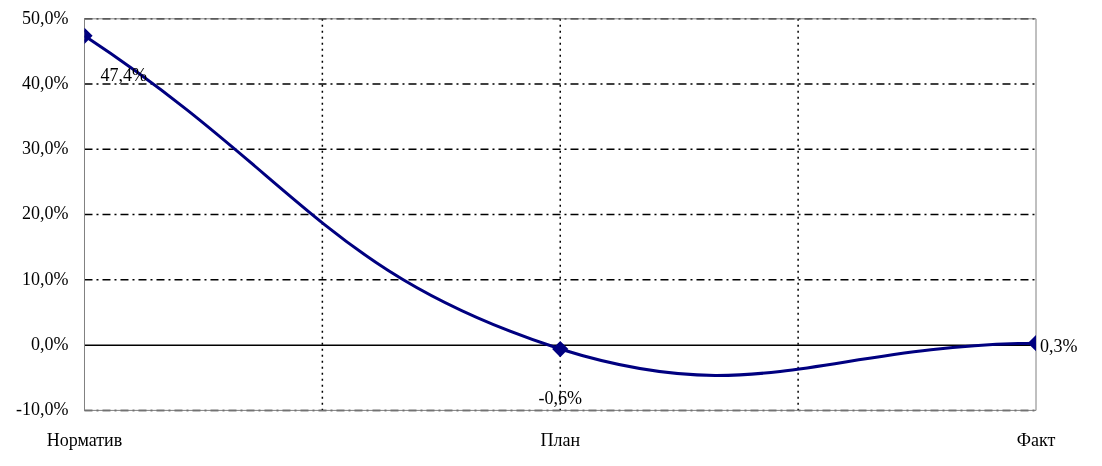 This screenshot has height=466, width=1102. What do you see at coordinates (1036, 439) in the screenshot?
I see `x-tick-label: Факт` at bounding box center [1036, 439].